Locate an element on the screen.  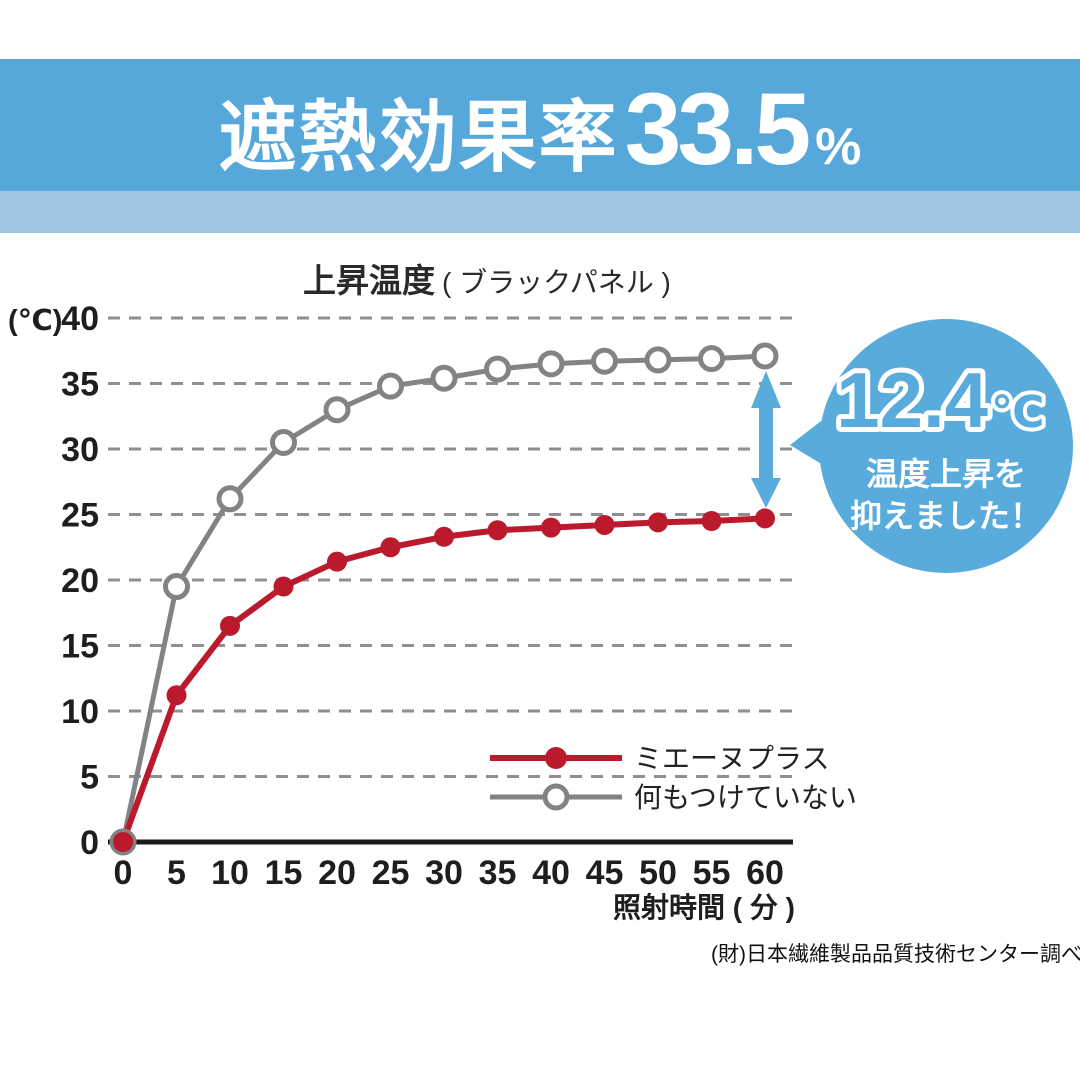
x-tick-label: 30 is located at coordinates (444, 873).